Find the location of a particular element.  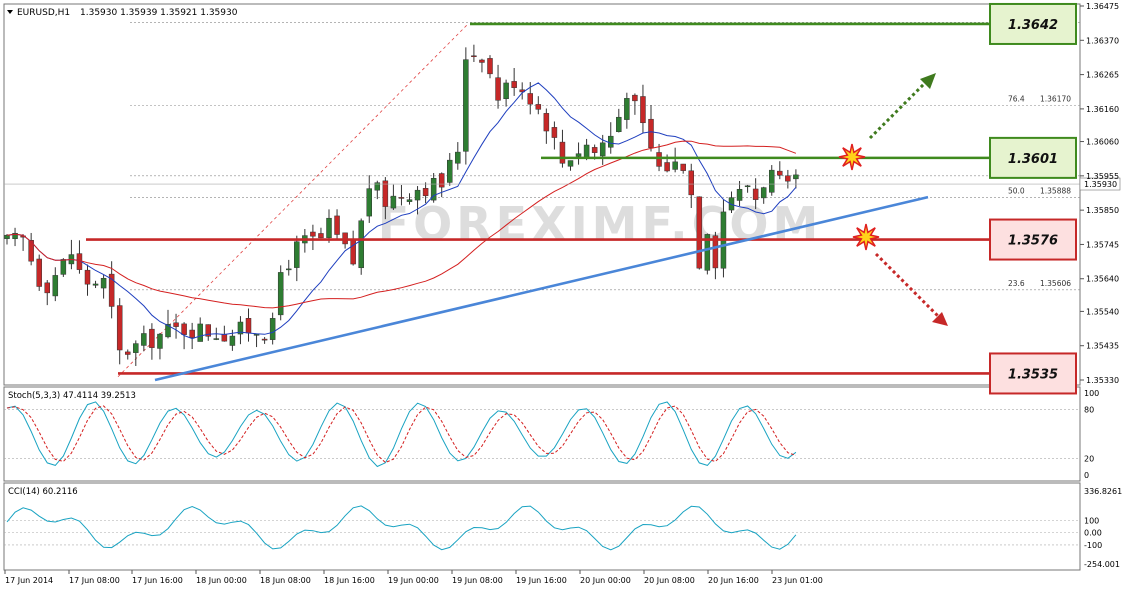

cci-axis-label: 336.8261 is located at coordinates (1103, 491).